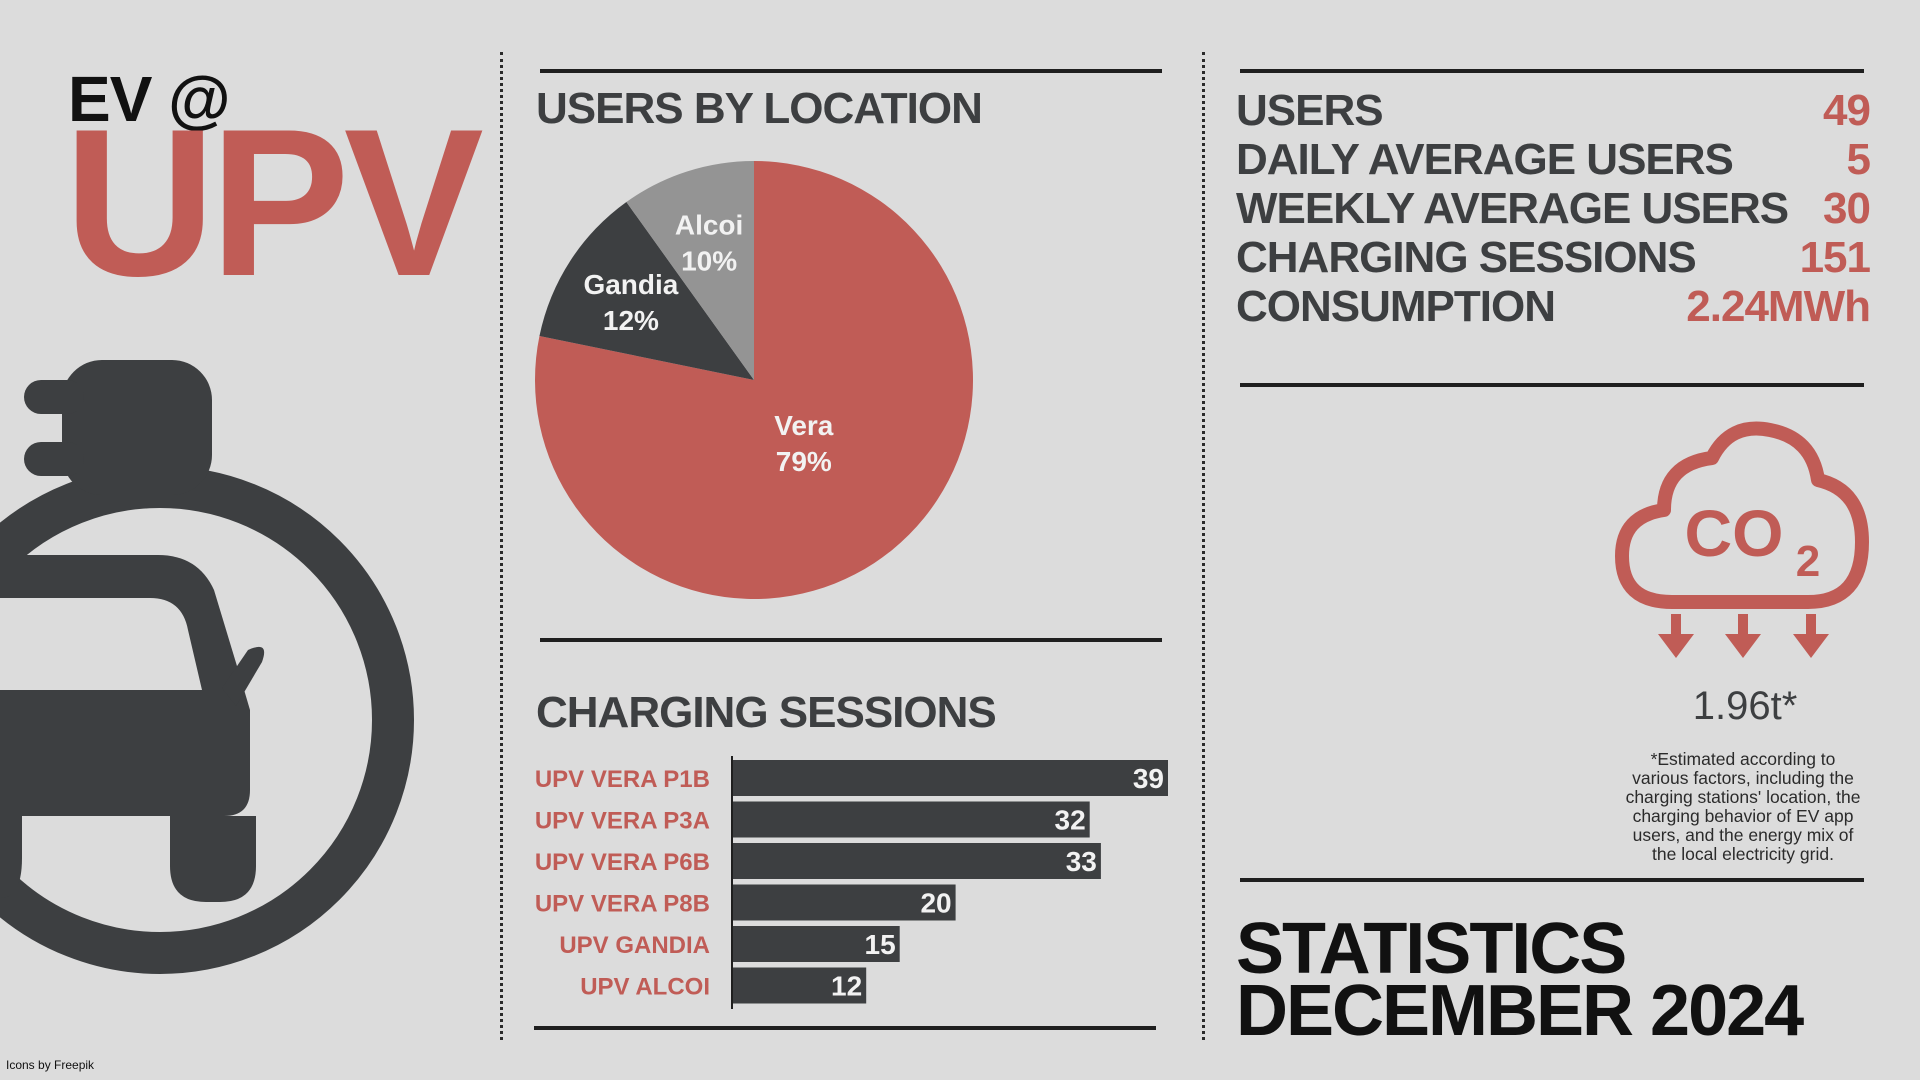  Describe the element at coordinates (1396, 306) in the screenshot. I see `stat-label: CONSUMPTION` at that location.